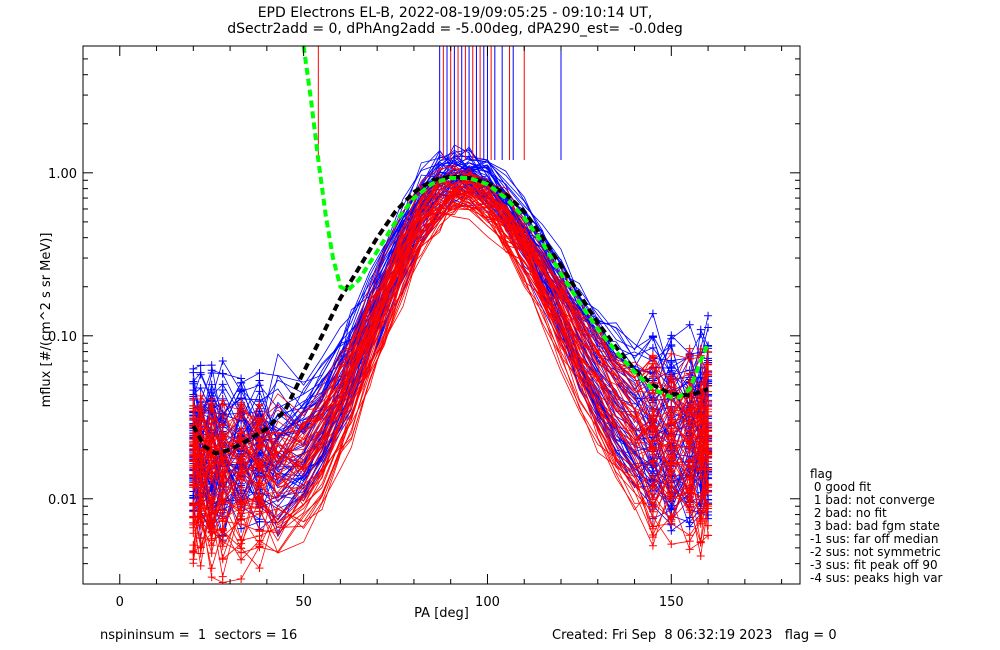  I want to click on flag-legend-item: 3 bad: bad fgm state, so click(875, 526).